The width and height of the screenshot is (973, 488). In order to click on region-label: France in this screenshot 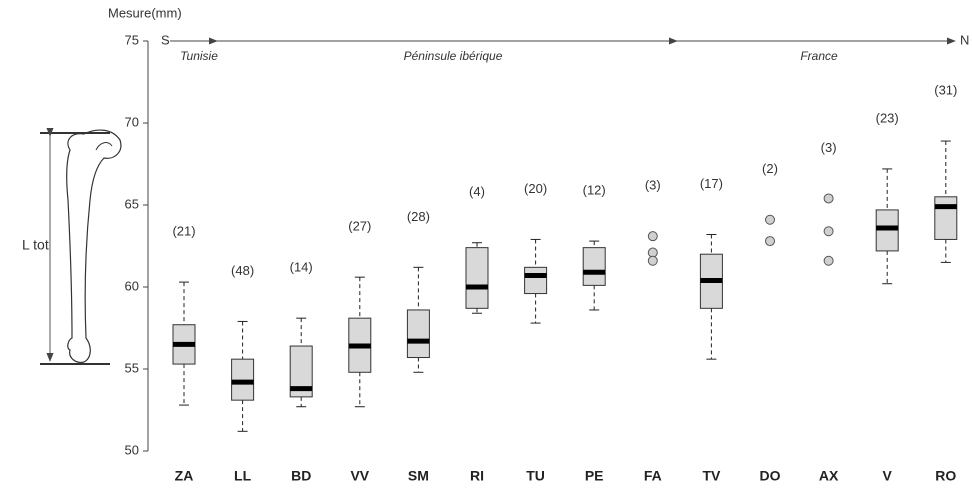, I will do `click(819, 56)`.